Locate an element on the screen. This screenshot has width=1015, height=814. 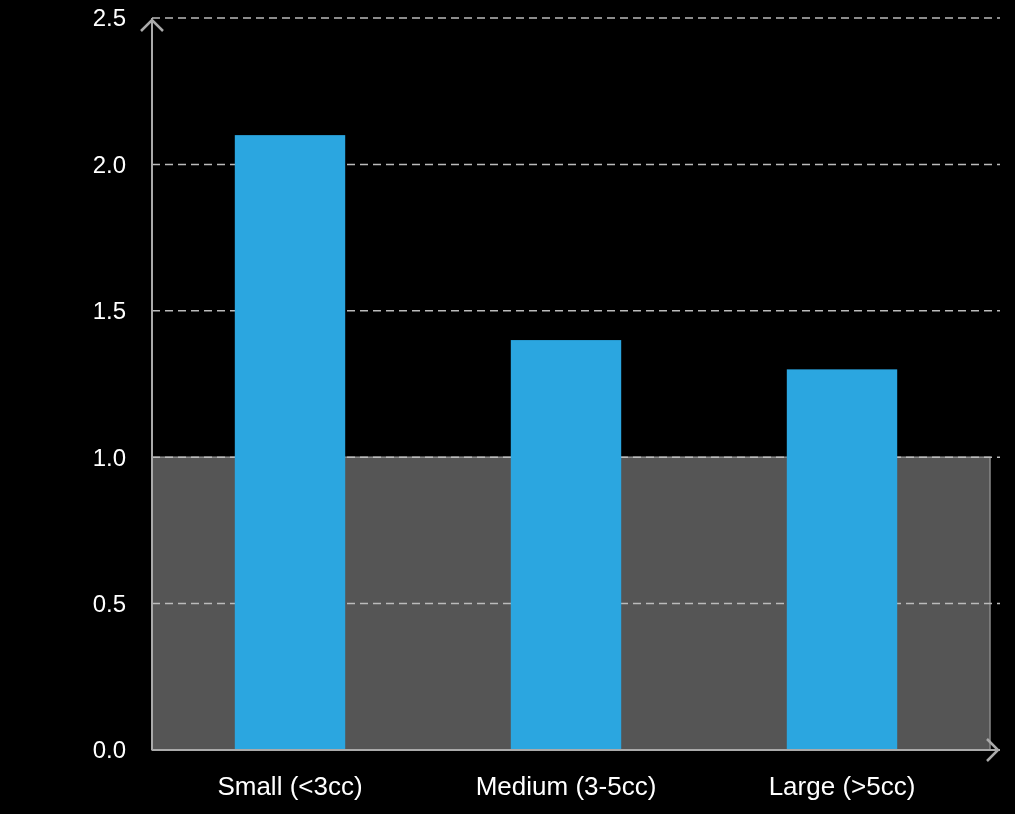
x-tick-label: Medium (3-5cc) is located at coordinates (566, 786).